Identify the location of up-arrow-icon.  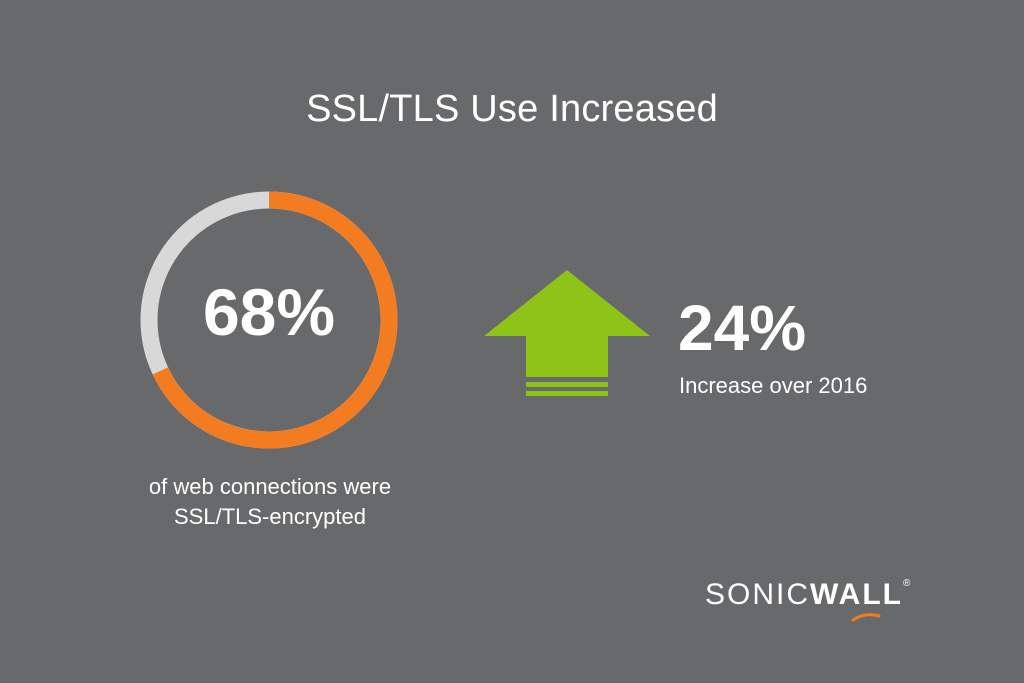
(567, 333).